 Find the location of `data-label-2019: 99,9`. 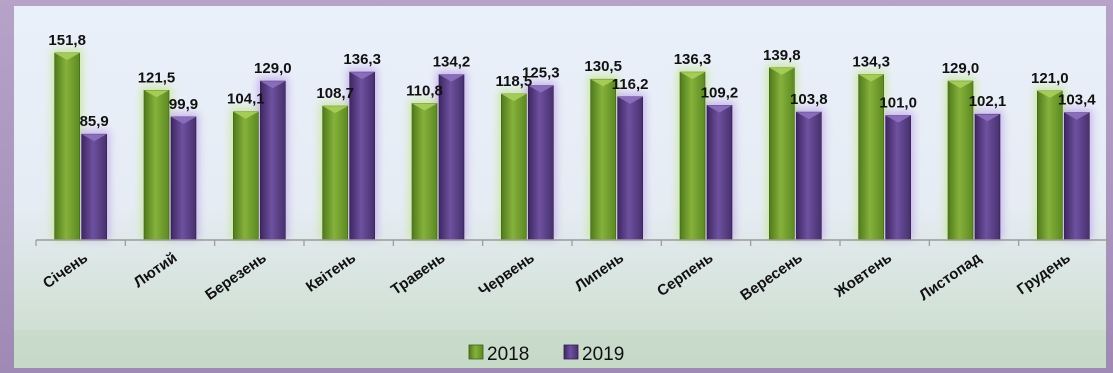

data-label-2019: 99,9 is located at coordinates (183, 104).